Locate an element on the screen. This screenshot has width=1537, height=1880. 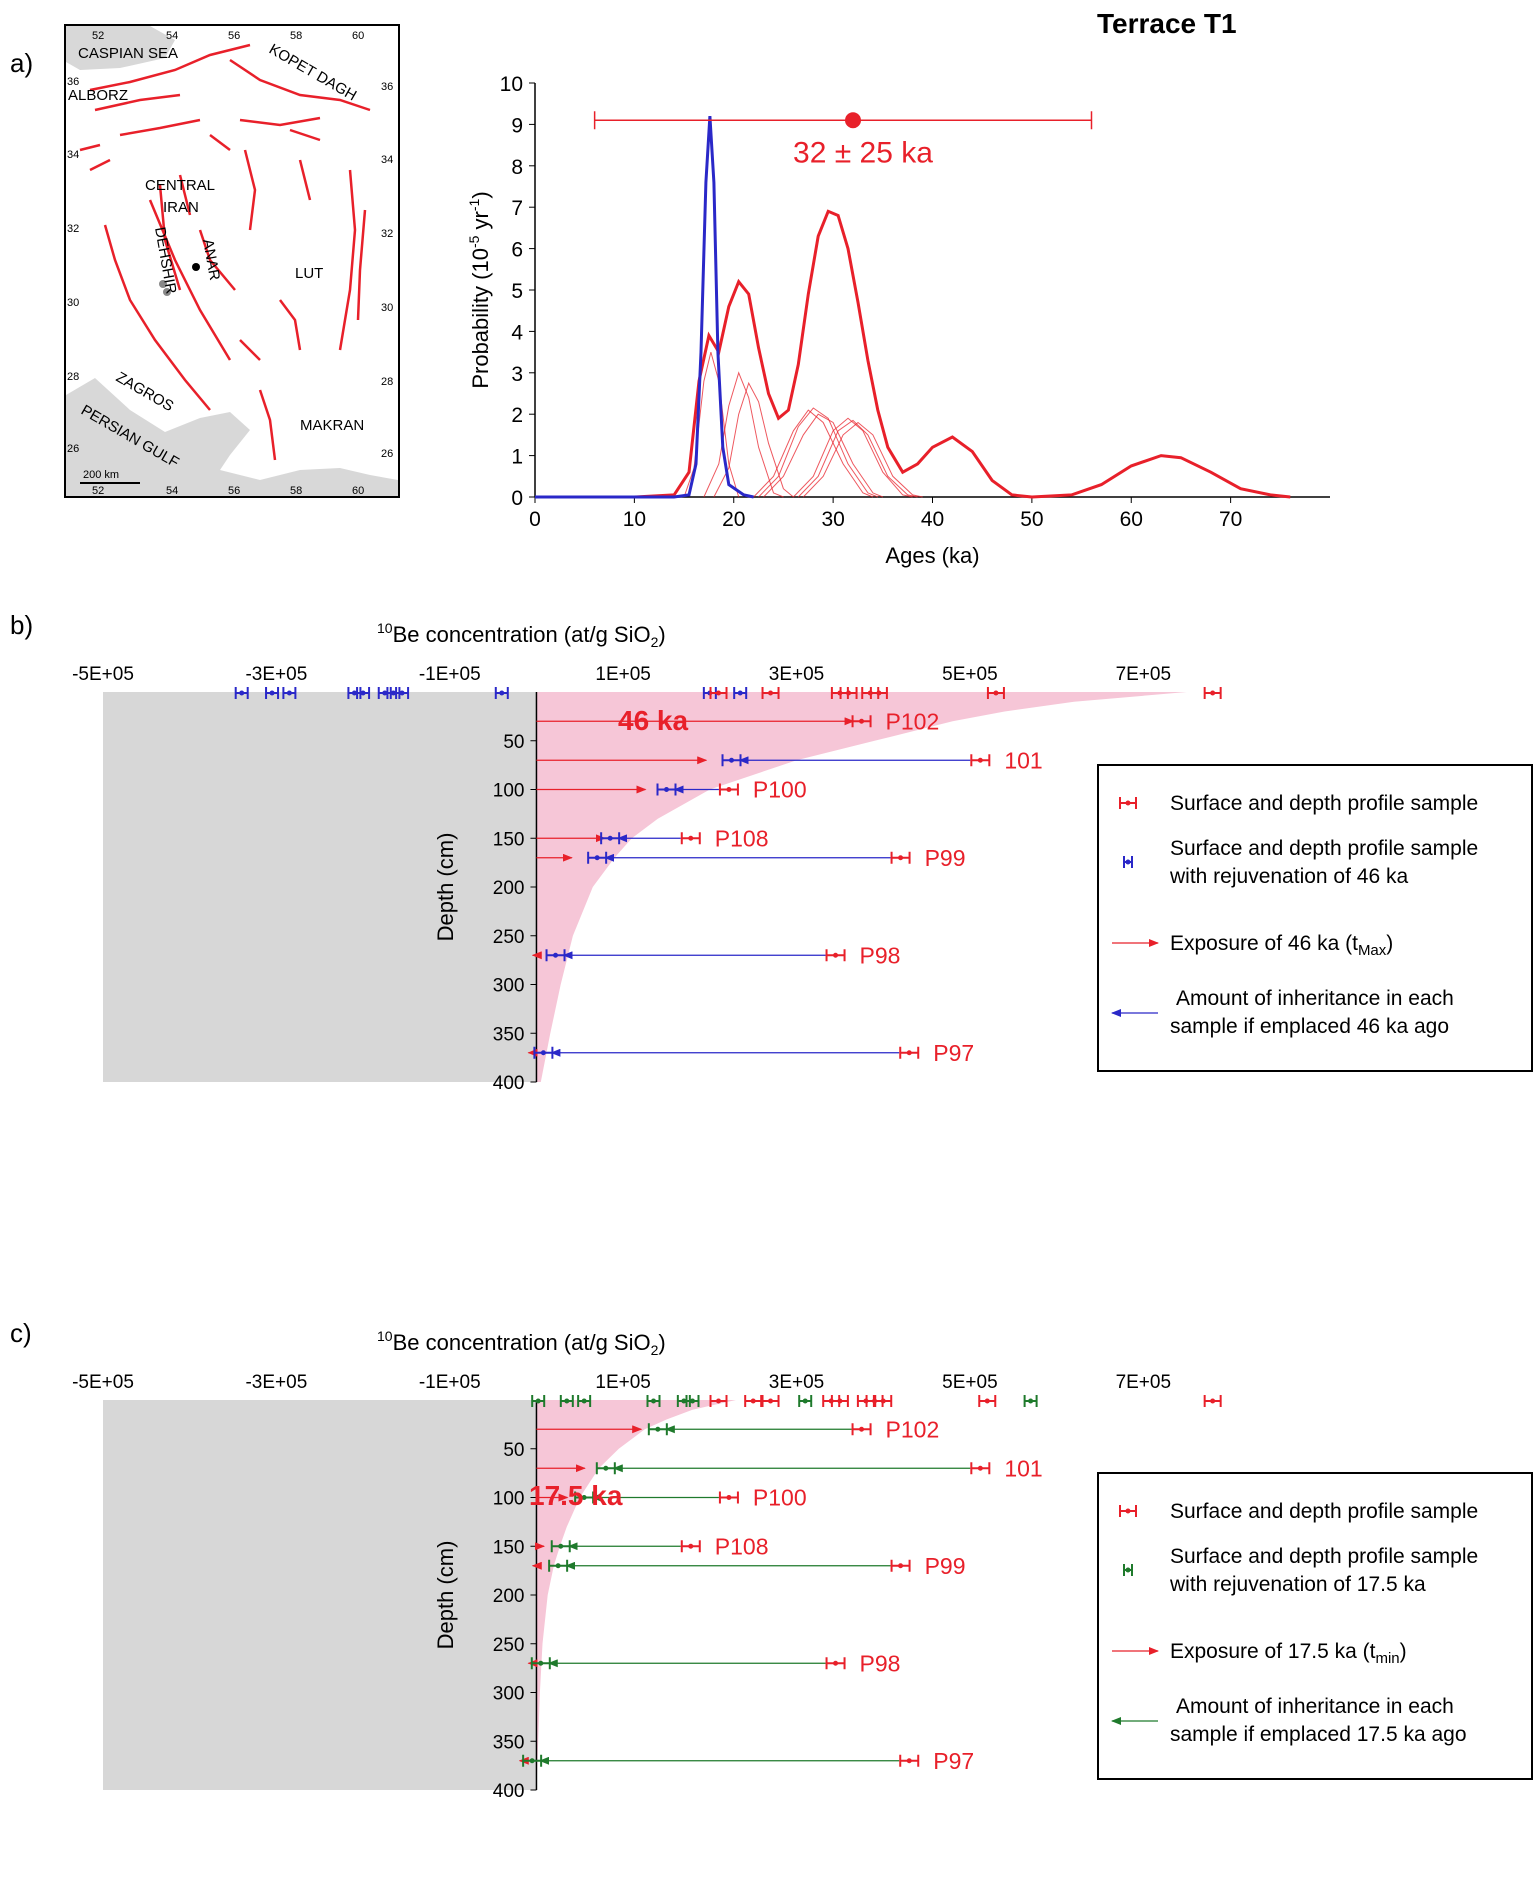
map-lon-tick-bottom: 52 is located at coordinates (98, 491).